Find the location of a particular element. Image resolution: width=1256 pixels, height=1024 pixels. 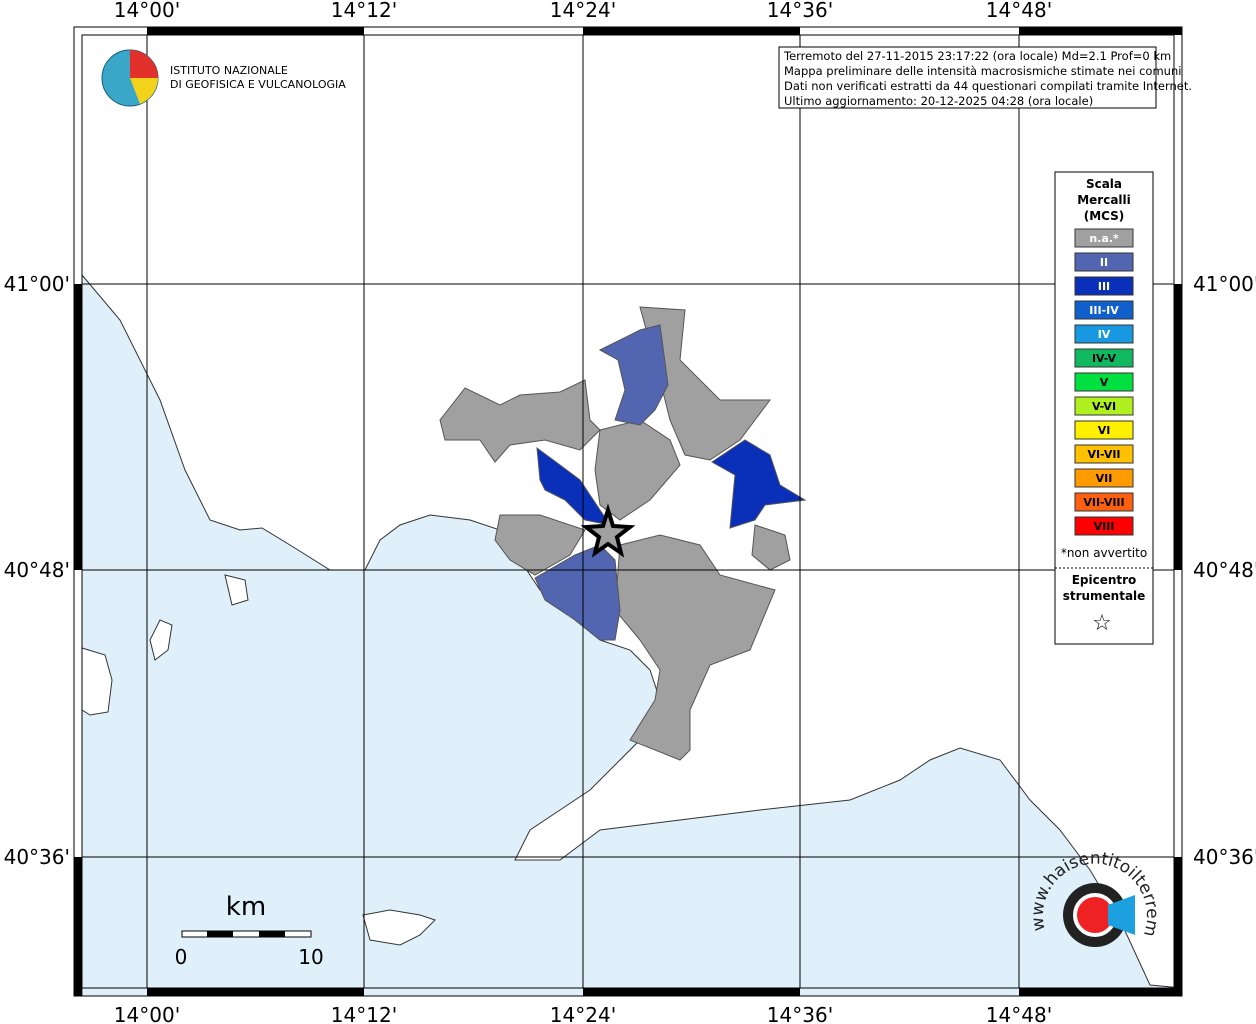

scale-start: 0 is located at coordinates (181, 957).